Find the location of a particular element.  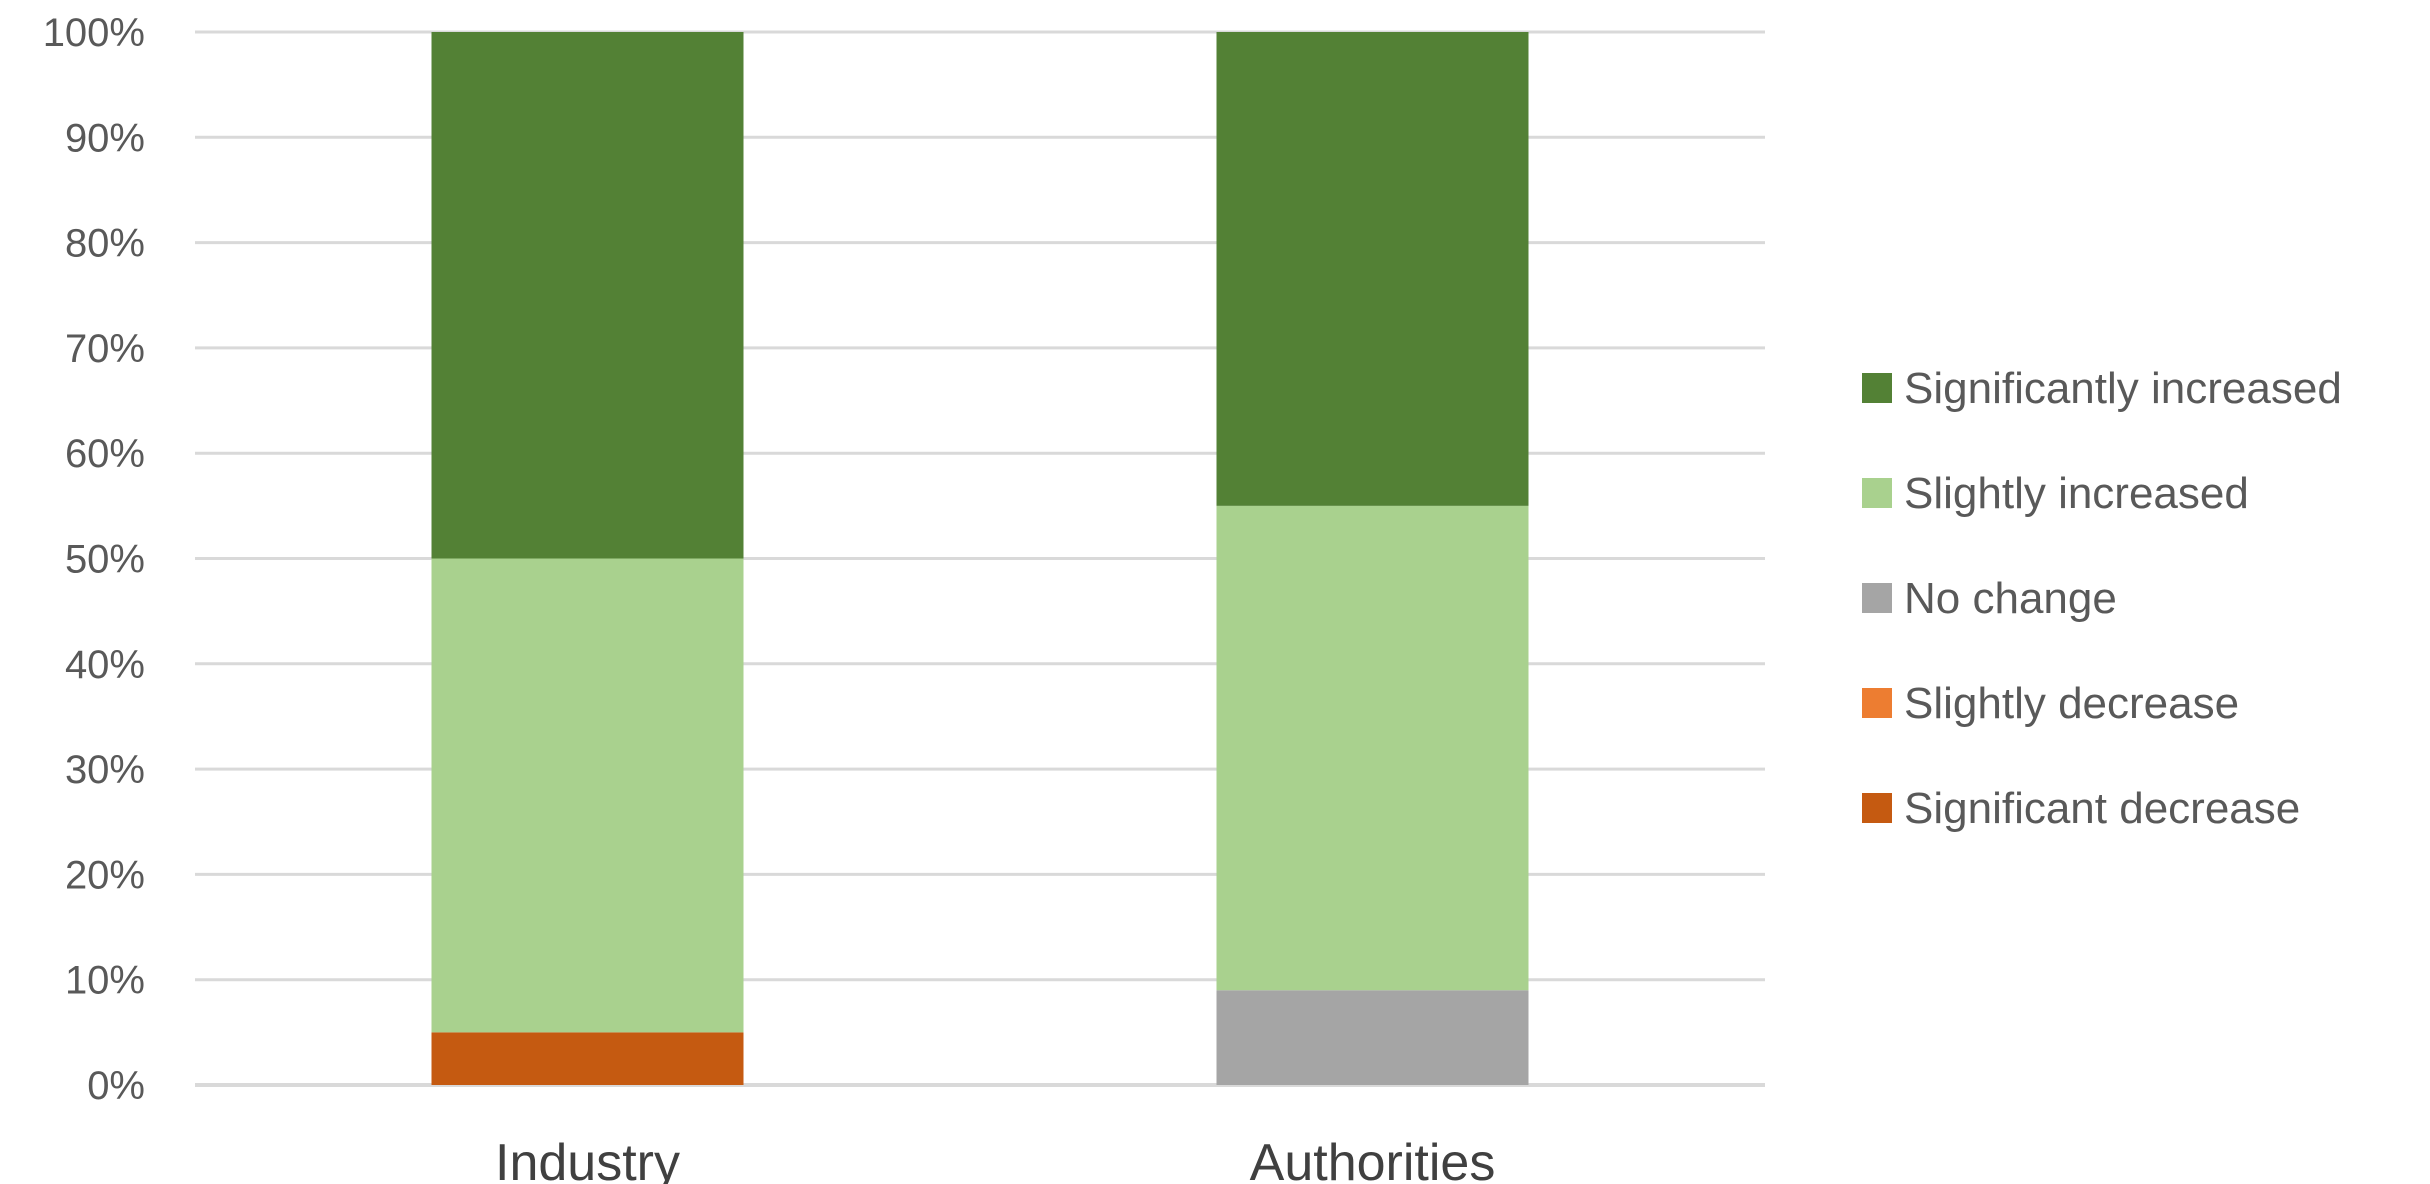

y-tick-label: 20% is located at coordinates (105, 875).